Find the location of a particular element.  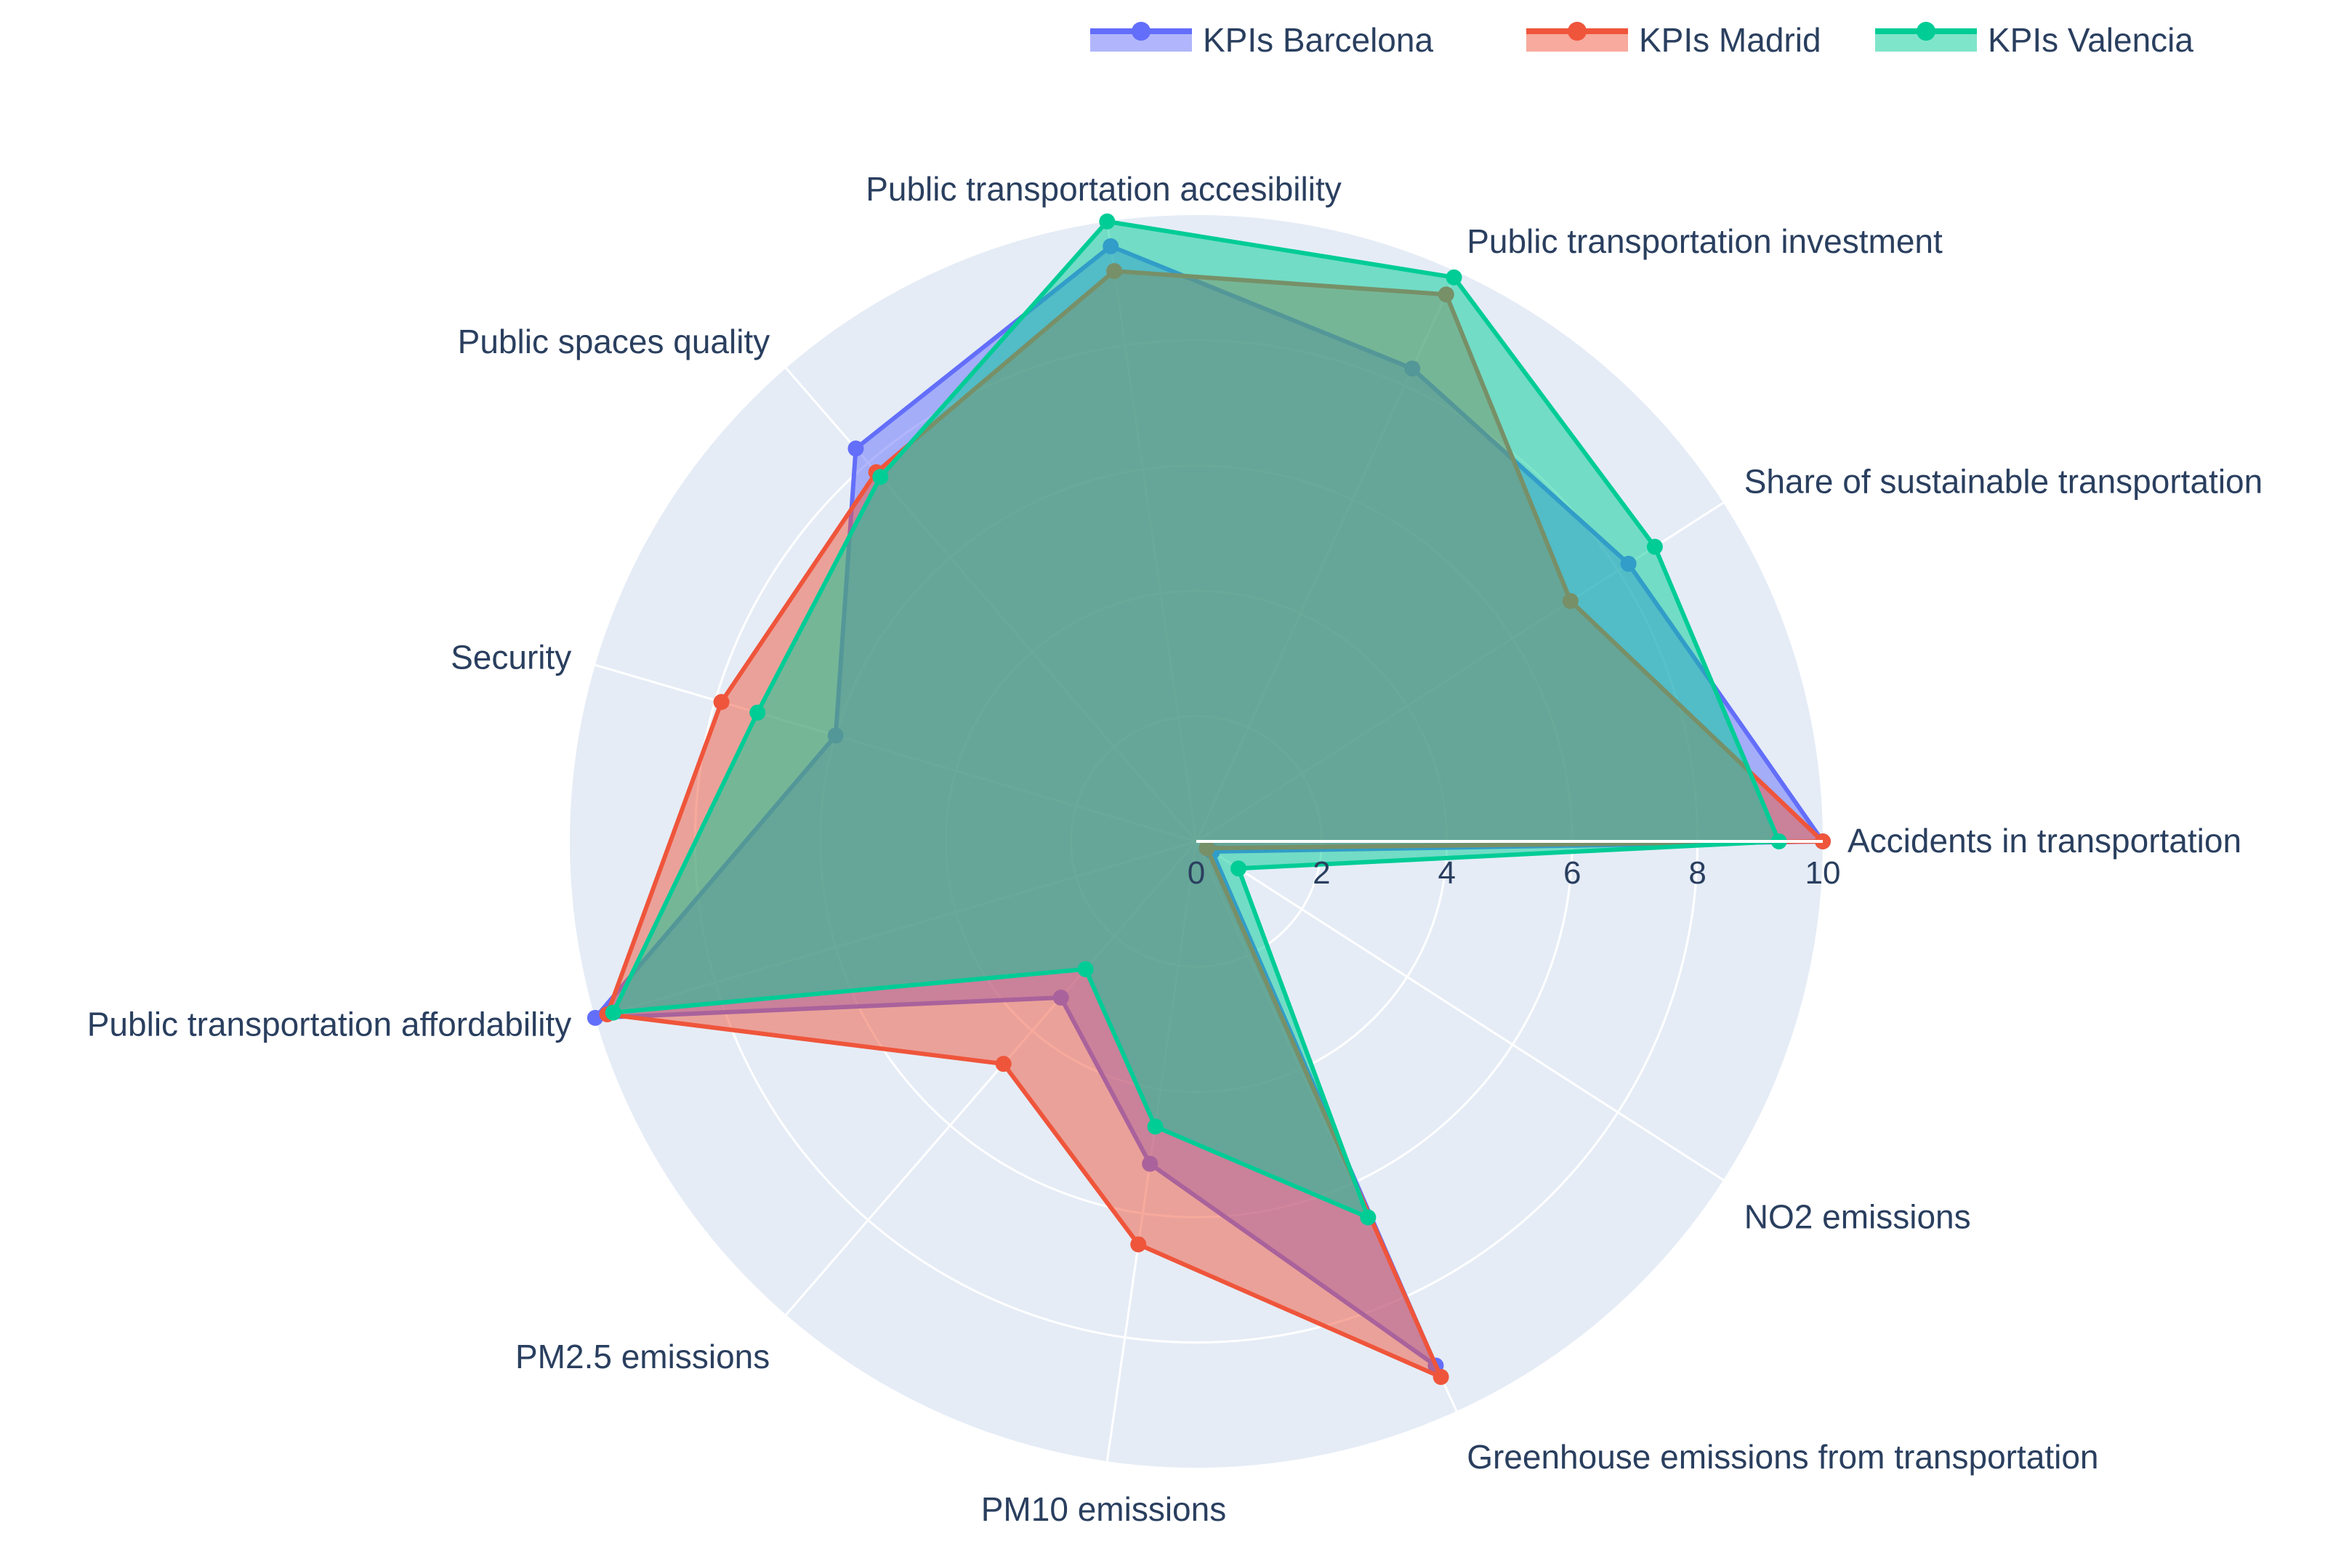

legend-item: KPIs Valencia is located at coordinates (2034, 40).